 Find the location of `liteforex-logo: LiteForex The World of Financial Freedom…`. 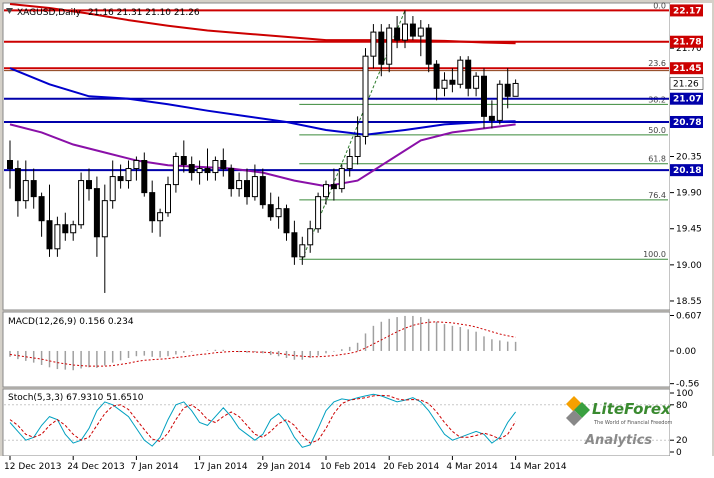

liteforex-logo: LiteForex The World of Financial Freedom… is located at coordinates (619, 422).